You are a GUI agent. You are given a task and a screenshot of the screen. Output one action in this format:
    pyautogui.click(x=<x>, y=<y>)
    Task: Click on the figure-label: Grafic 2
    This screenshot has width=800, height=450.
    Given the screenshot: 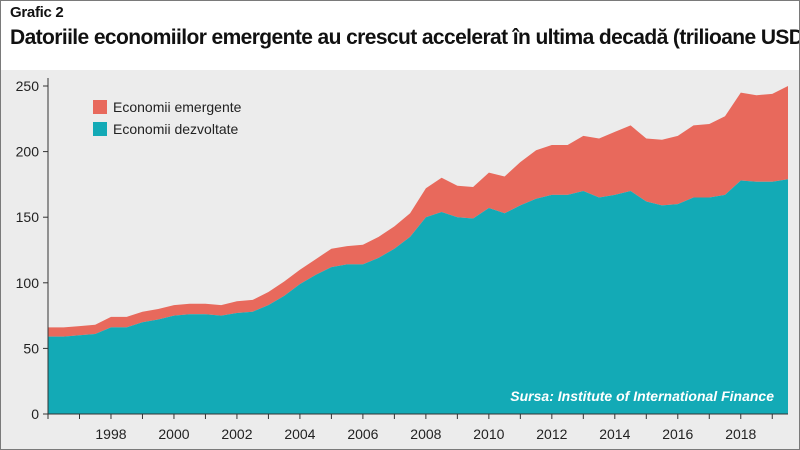 What is the action you would take?
    pyautogui.click(x=37, y=12)
    